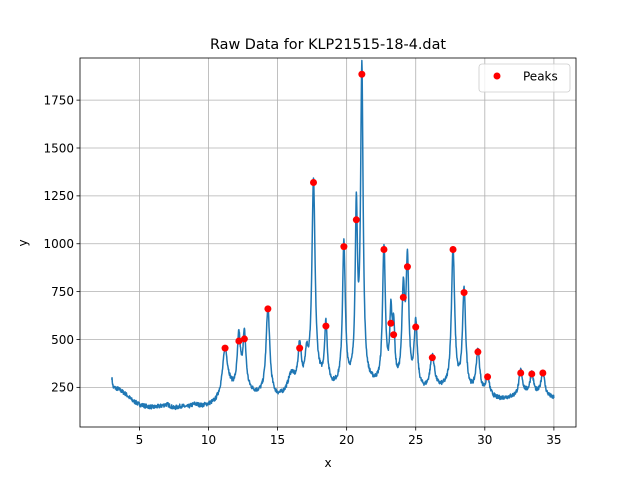 The image size is (640, 480). Describe the element at coordinates (327, 463) in the screenshot. I see `x-axis-label: x` at that location.